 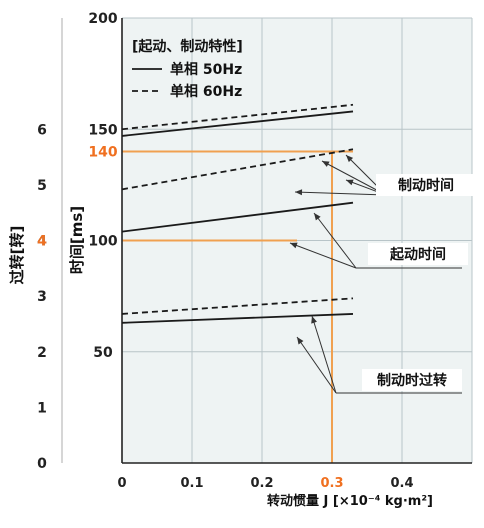 I want to click on curve-braking-dashed, so click(x=237, y=117).